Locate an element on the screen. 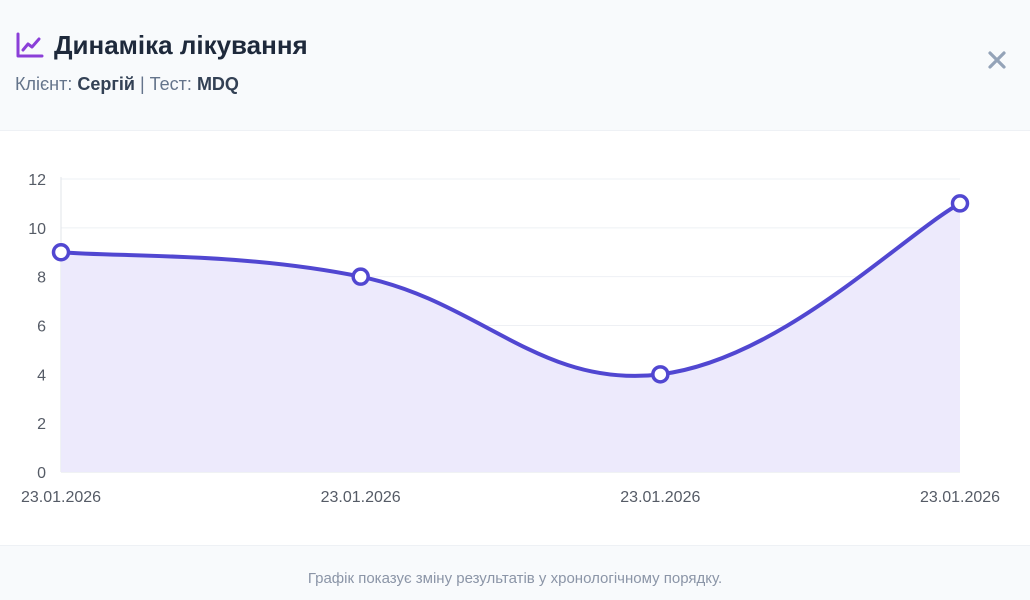  test-label: Тест: is located at coordinates (170, 84).